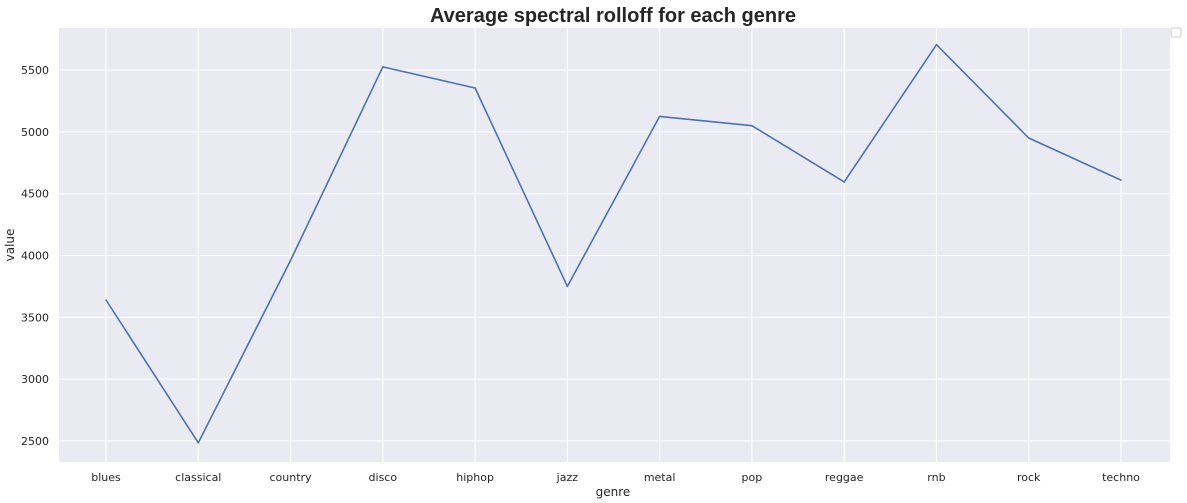 This screenshot has height=503, width=1187. Describe the element at coordinates (35, 194) in the screenshot. I see `y-tick-label: 4500` at that location.